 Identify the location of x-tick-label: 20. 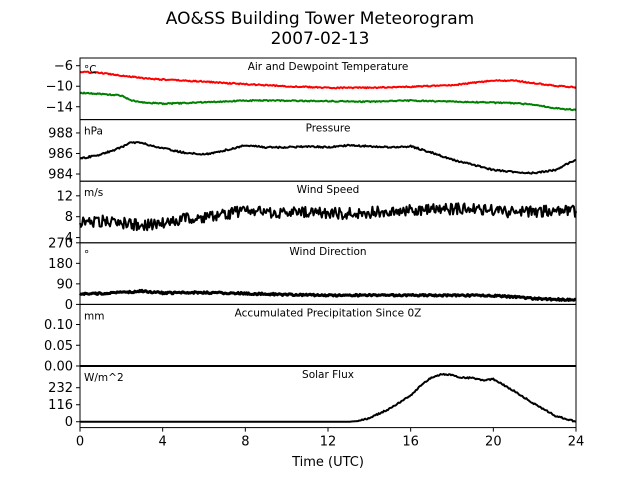
(493, 442).